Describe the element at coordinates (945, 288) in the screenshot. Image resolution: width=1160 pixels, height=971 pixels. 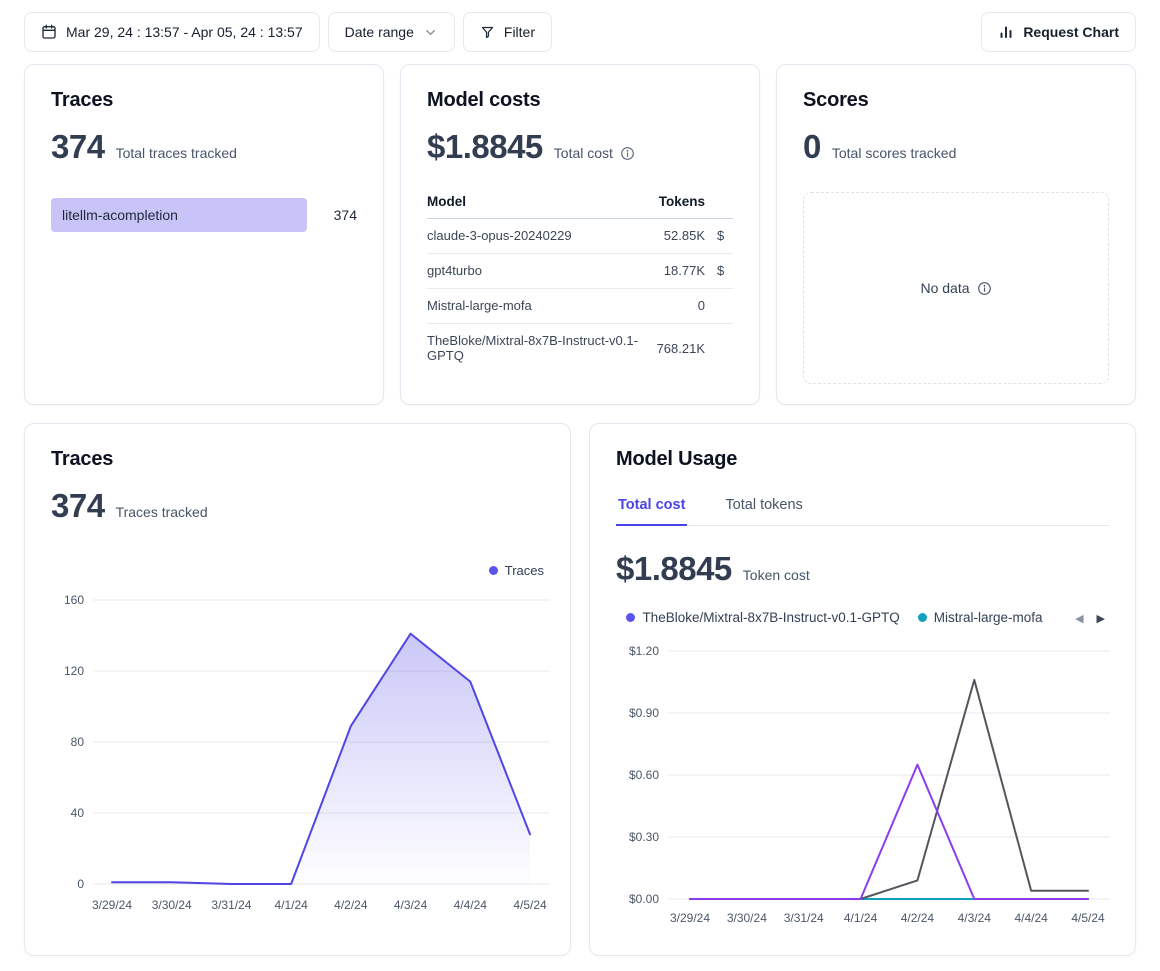
I see `no-data-text: No data` at that location.